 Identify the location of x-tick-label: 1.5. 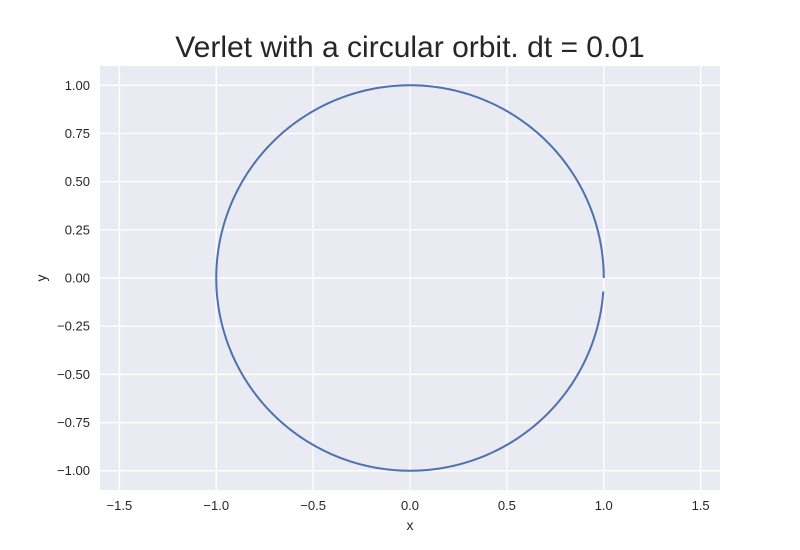
(701, 505).